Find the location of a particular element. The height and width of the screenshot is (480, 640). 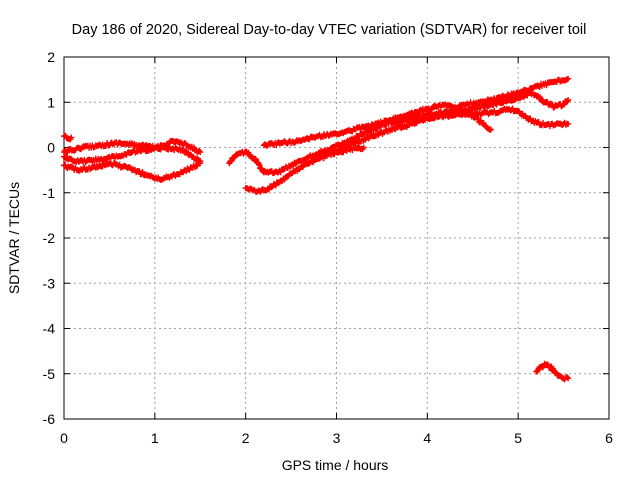

series-track-j is located at coordinates (525, 100).